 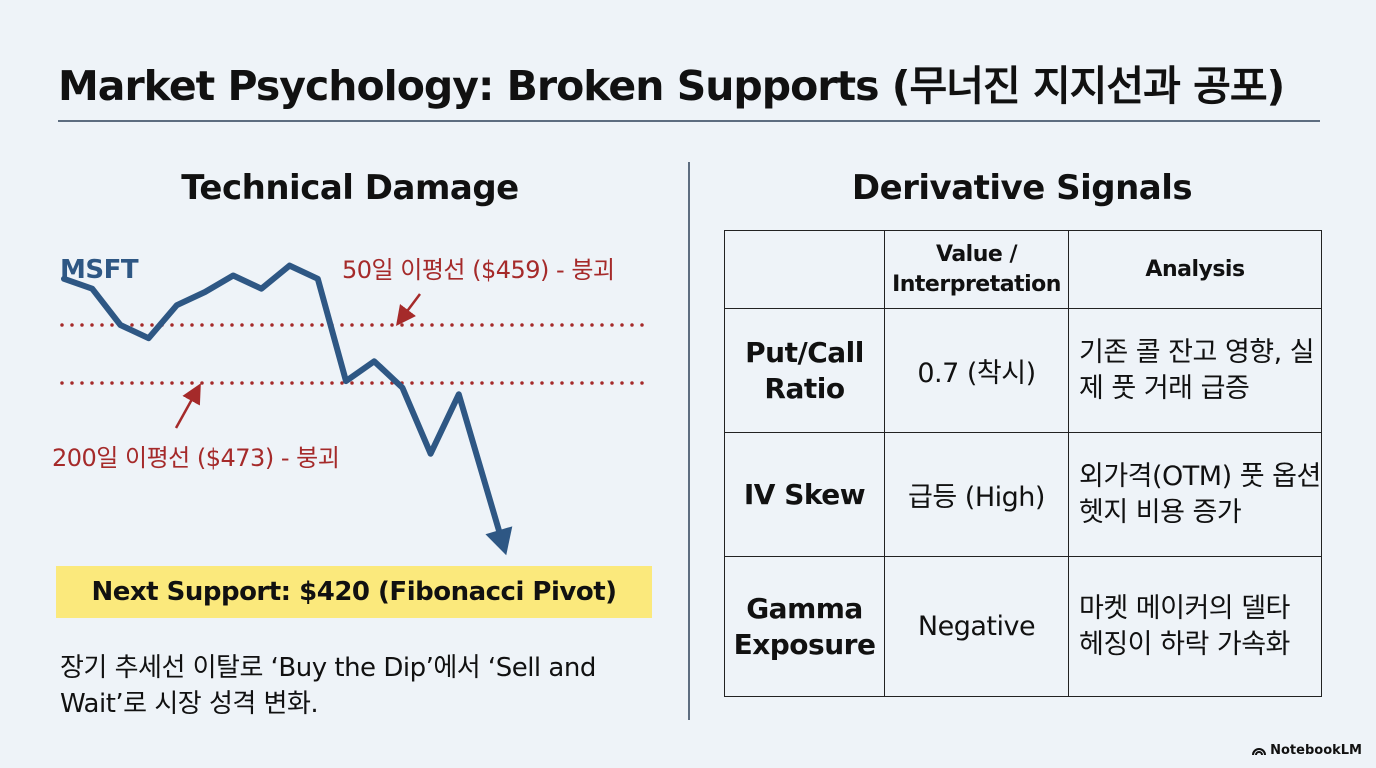 I want to click on metric-cell: IV Skew, so click(x=804, y=494).